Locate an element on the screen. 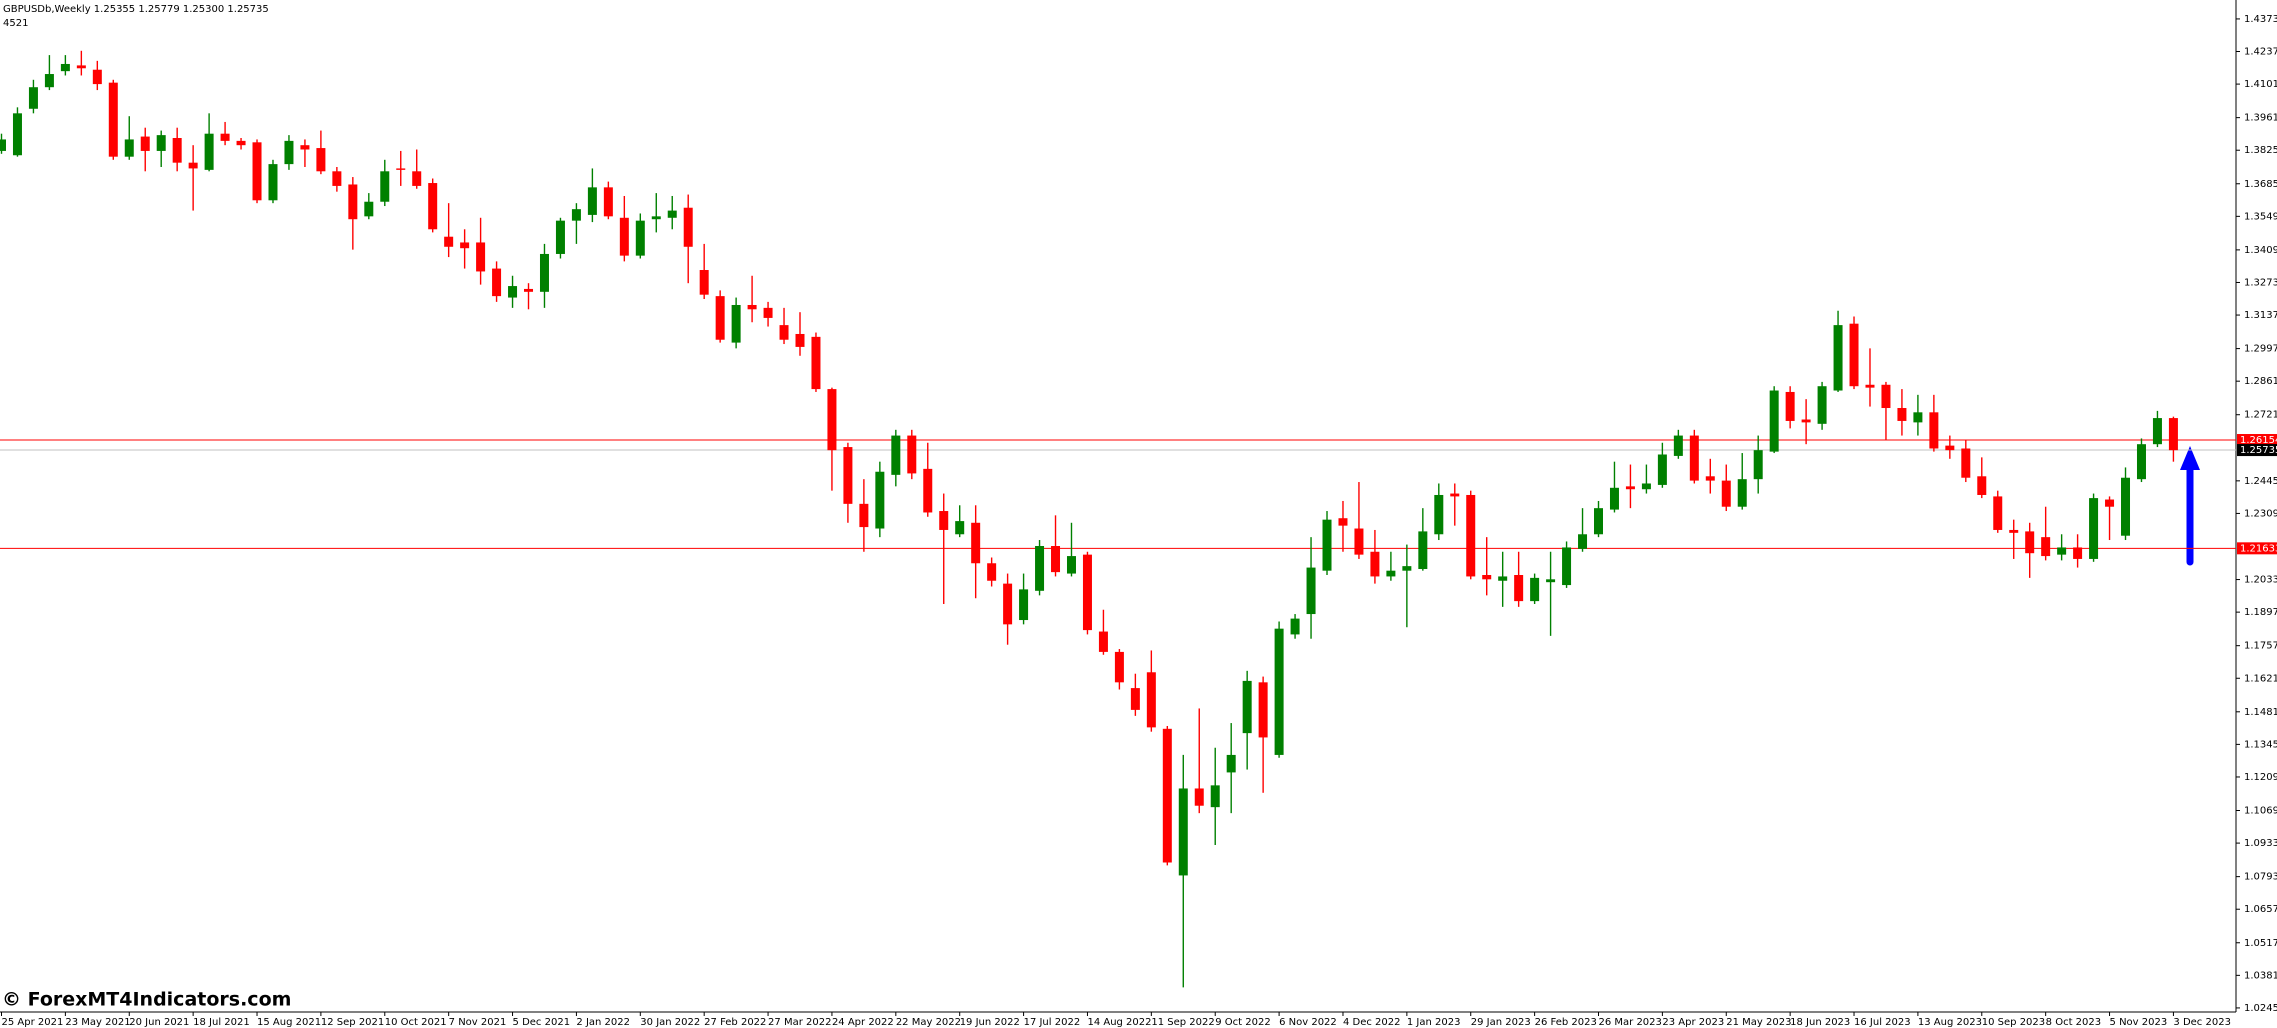  x-tick-label: 15 Aug 2021 is located at coordinates (289, 1022).